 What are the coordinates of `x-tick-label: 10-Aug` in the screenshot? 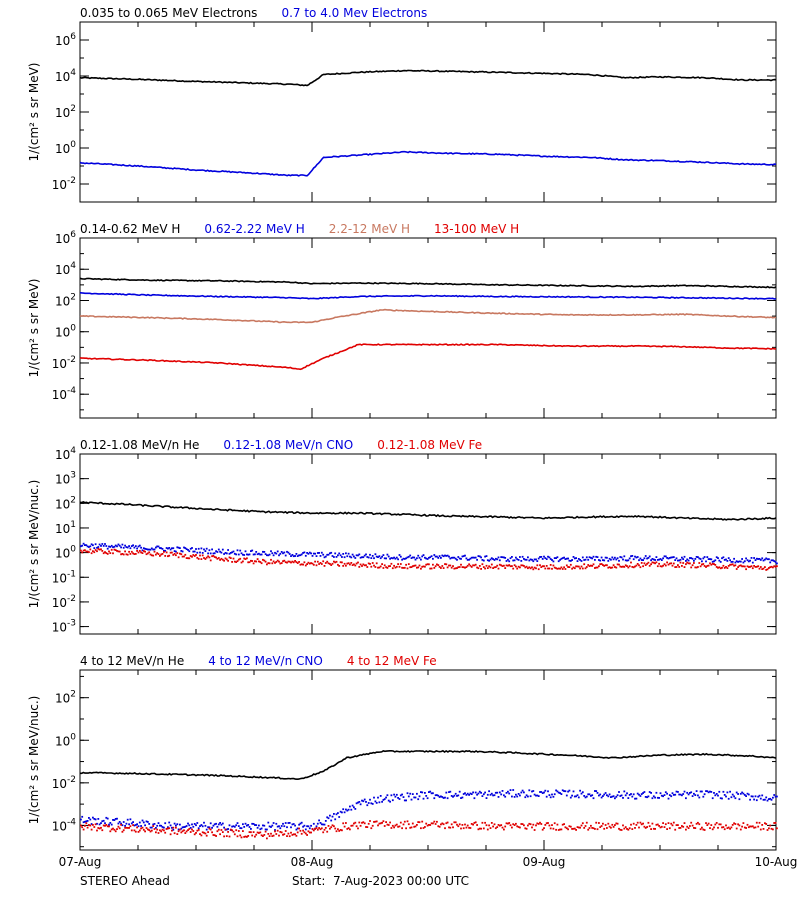 It's located at (776, 862).